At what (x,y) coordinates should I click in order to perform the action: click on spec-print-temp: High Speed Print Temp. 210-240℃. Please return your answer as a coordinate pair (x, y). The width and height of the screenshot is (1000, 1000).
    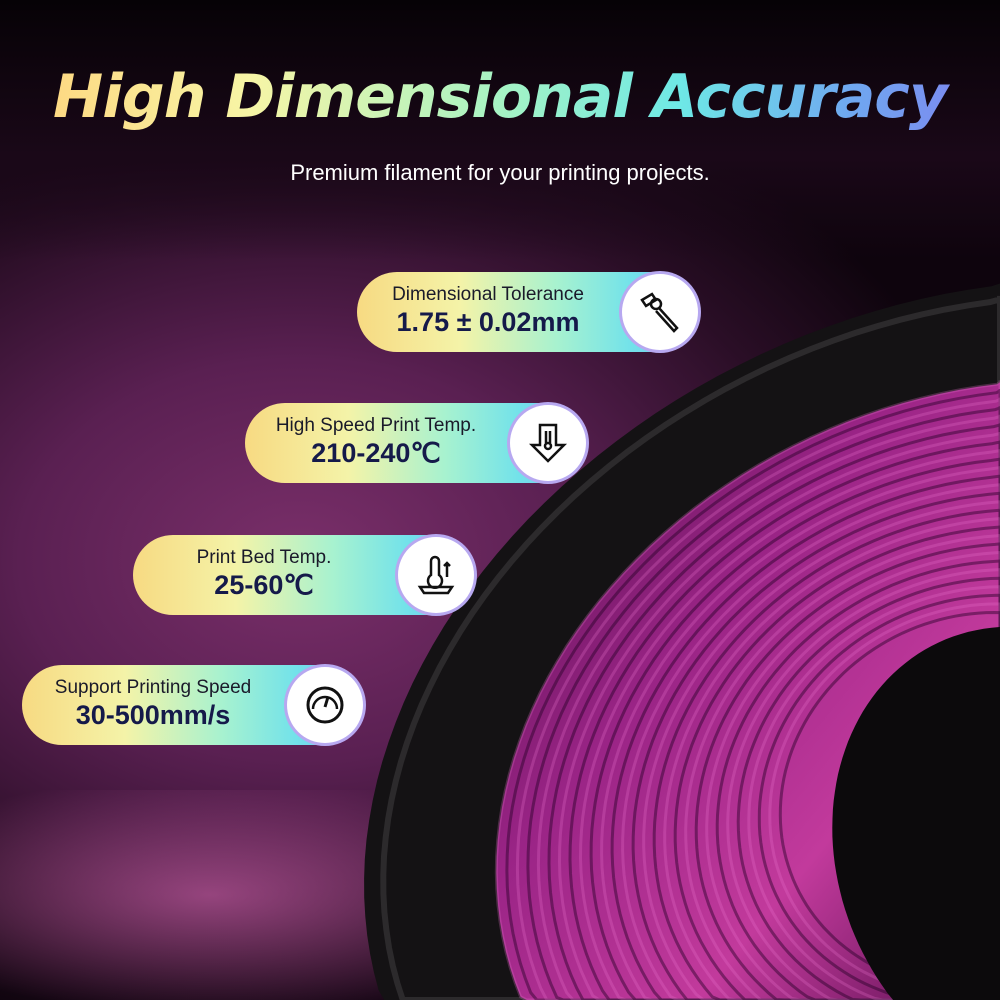
    Looking at the image, I should click on (416, 443).